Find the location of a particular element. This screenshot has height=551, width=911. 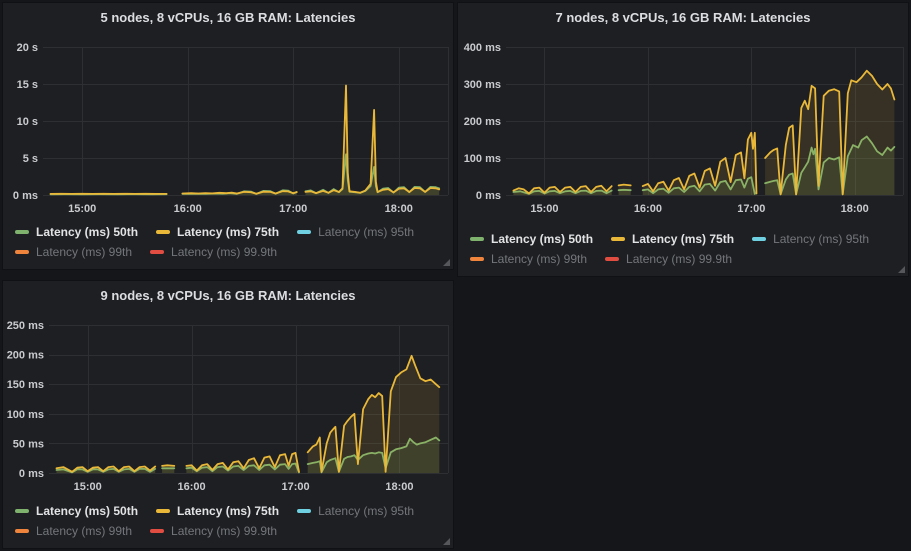

panel-title: 5 nodes, 8 vCPUs, 16 GB RAM: Latencies is located at coordinates (228, 17).